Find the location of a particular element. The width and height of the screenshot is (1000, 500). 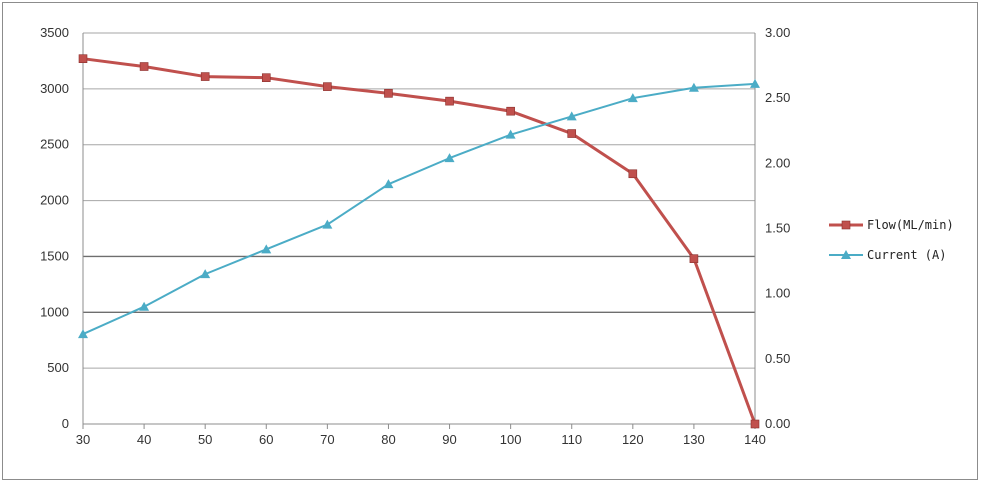

right-tick-label: 0.00 is located at coordinates (777, 423).